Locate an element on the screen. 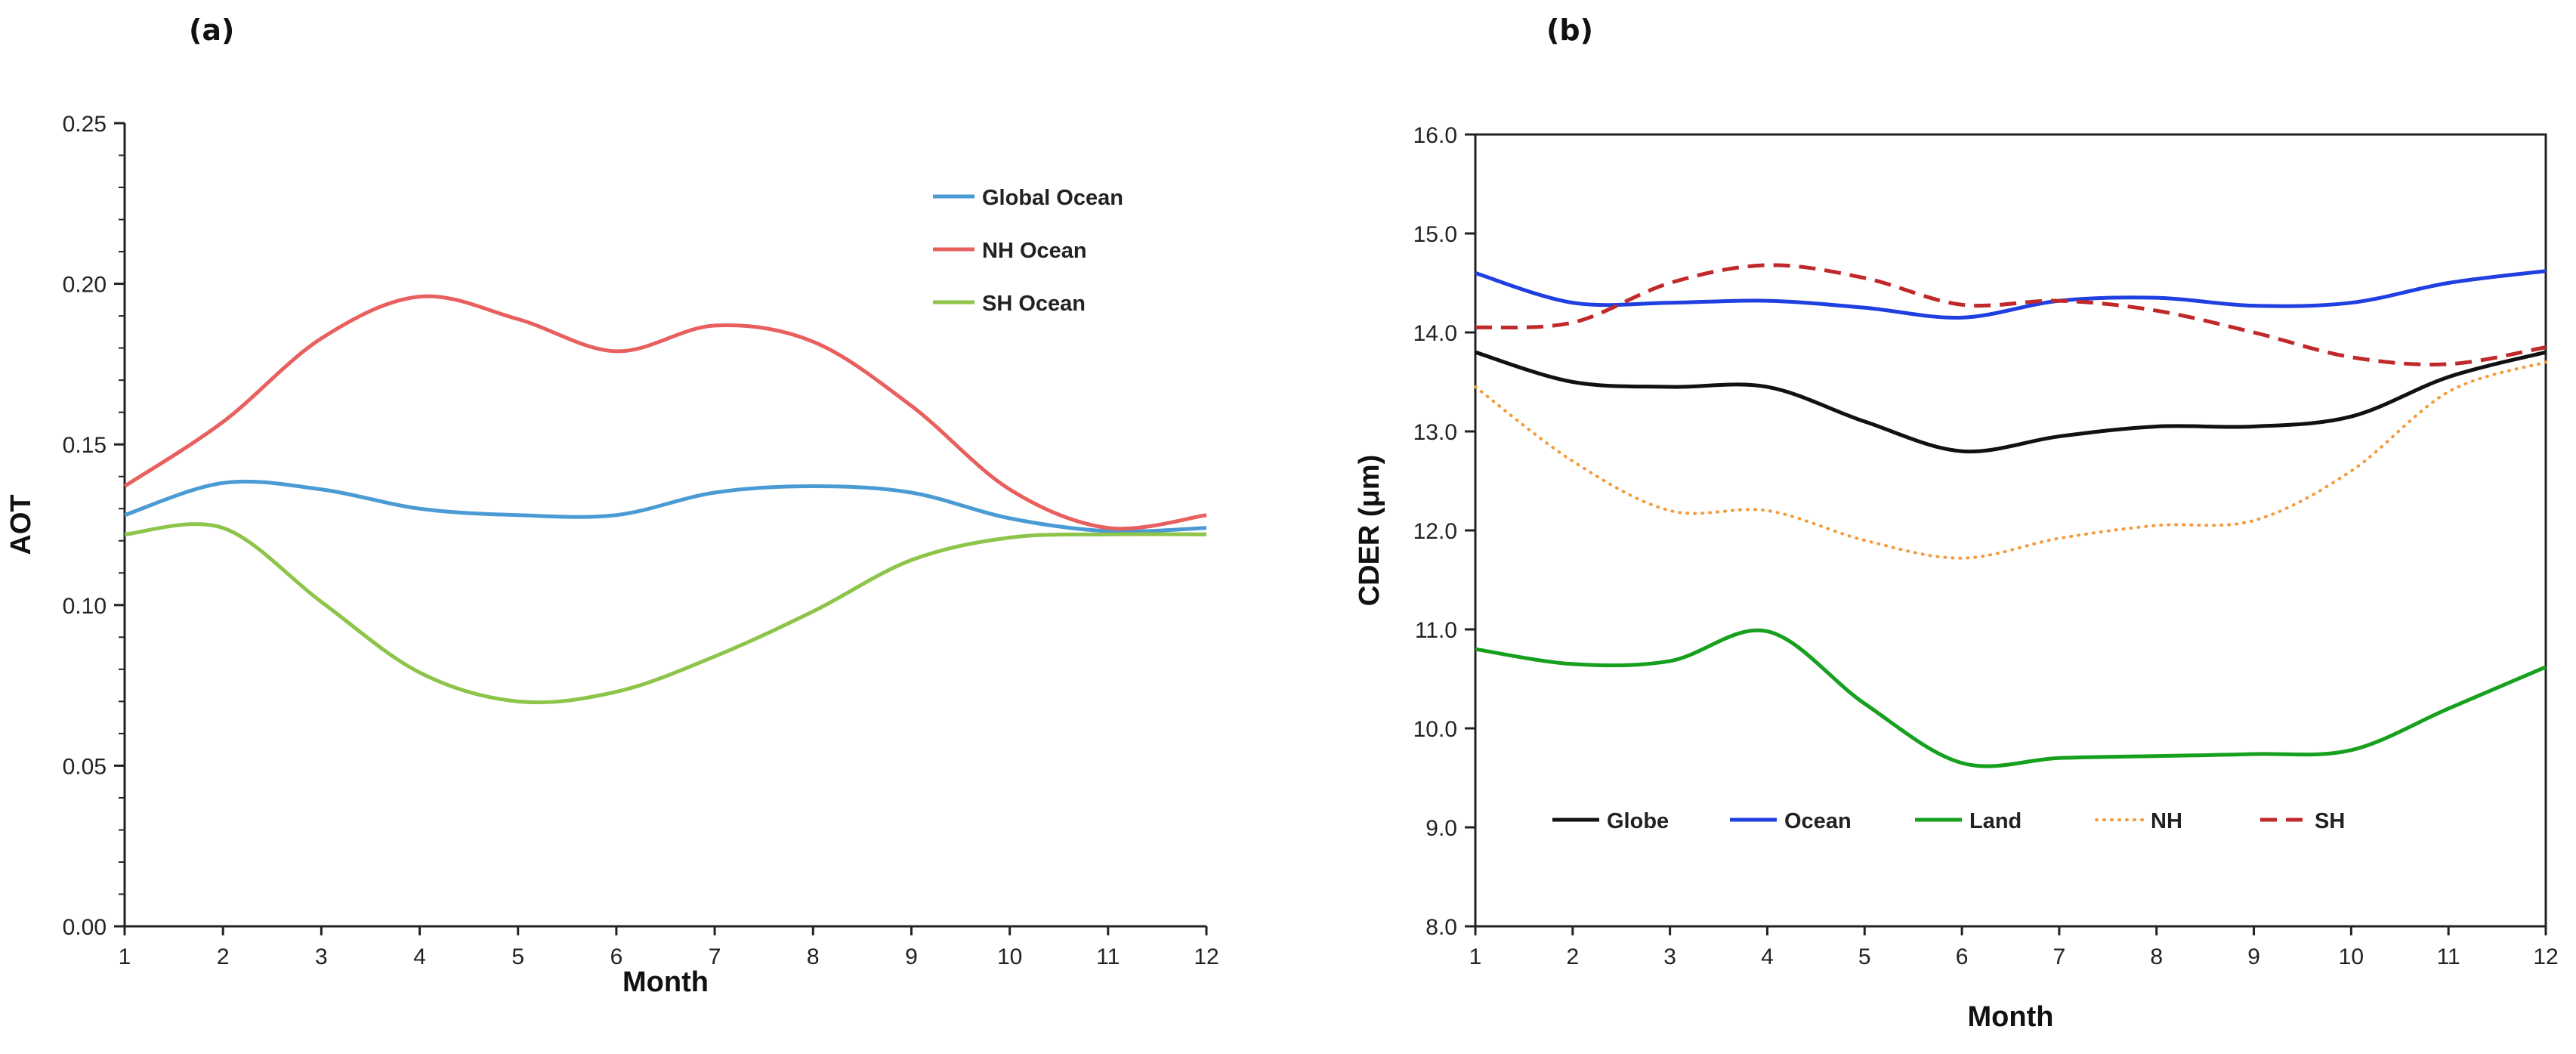 Image resolution: width=2576 pixels, height=1054 pixels. y-tick-label: 13.0 is located at coordinates (1435, 432).